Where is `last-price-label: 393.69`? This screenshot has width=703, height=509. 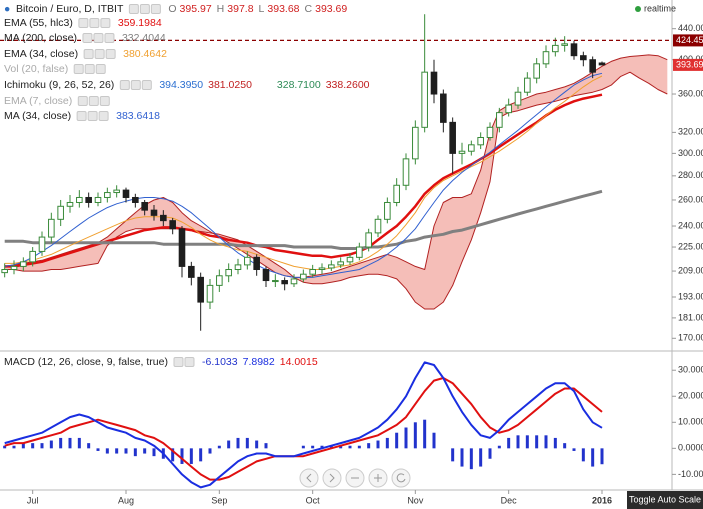
last-price-label: 393.69 is located at coordinates (689, 64).